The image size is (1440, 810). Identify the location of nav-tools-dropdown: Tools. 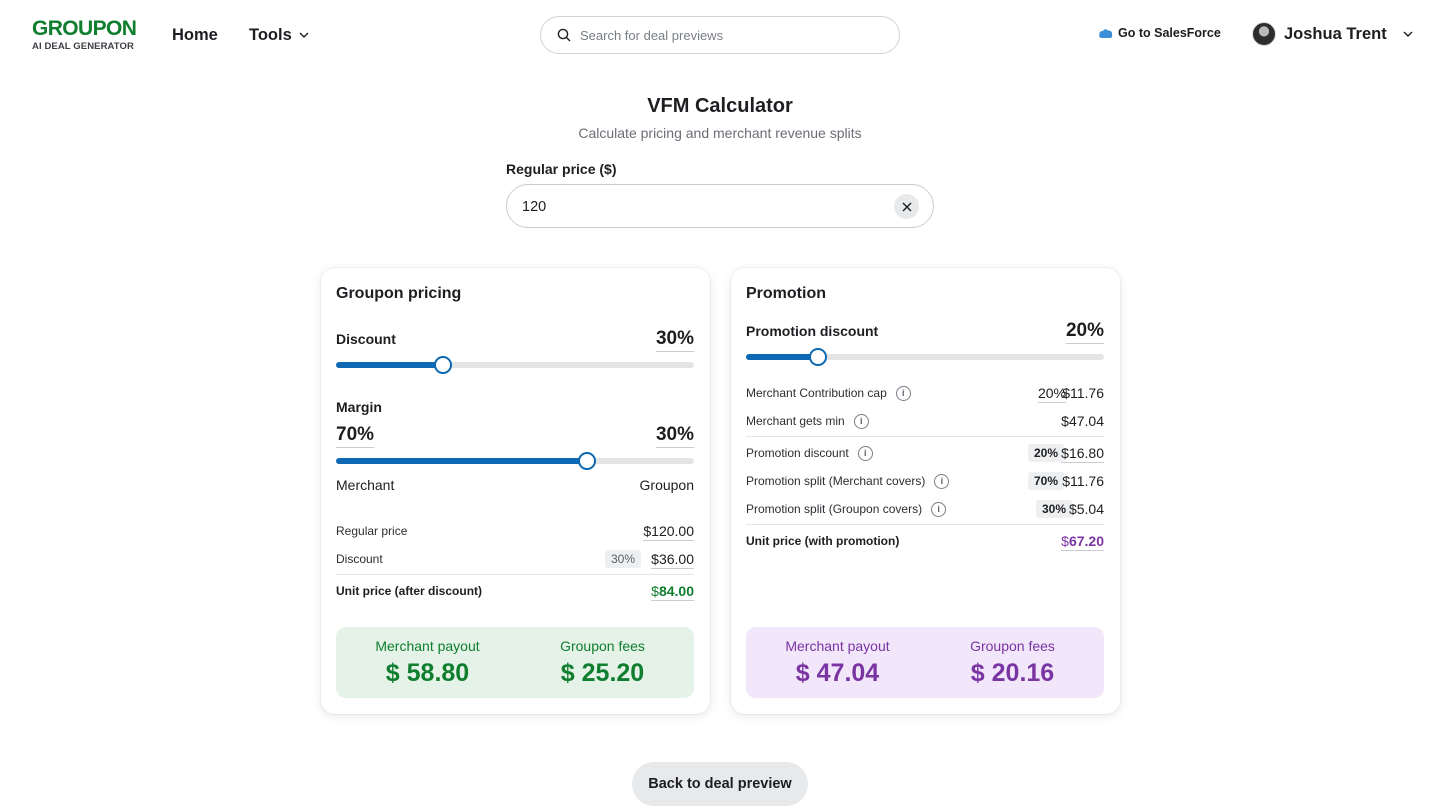
(279, 35).